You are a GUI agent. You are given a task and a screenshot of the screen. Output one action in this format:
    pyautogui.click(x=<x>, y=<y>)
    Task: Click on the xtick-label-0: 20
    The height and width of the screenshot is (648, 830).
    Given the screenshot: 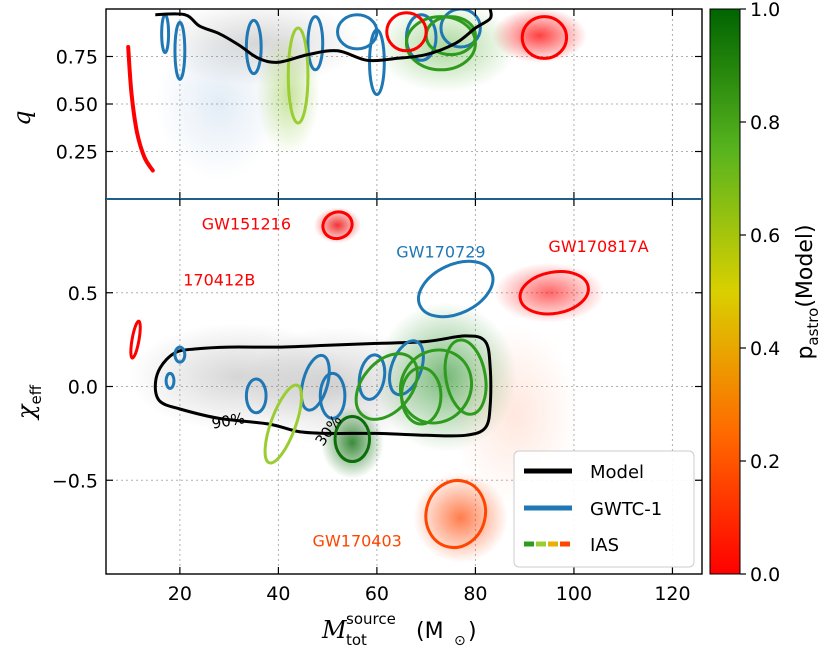 What is the action you would take?
    pyautogui.click(x=180, y=594)
    